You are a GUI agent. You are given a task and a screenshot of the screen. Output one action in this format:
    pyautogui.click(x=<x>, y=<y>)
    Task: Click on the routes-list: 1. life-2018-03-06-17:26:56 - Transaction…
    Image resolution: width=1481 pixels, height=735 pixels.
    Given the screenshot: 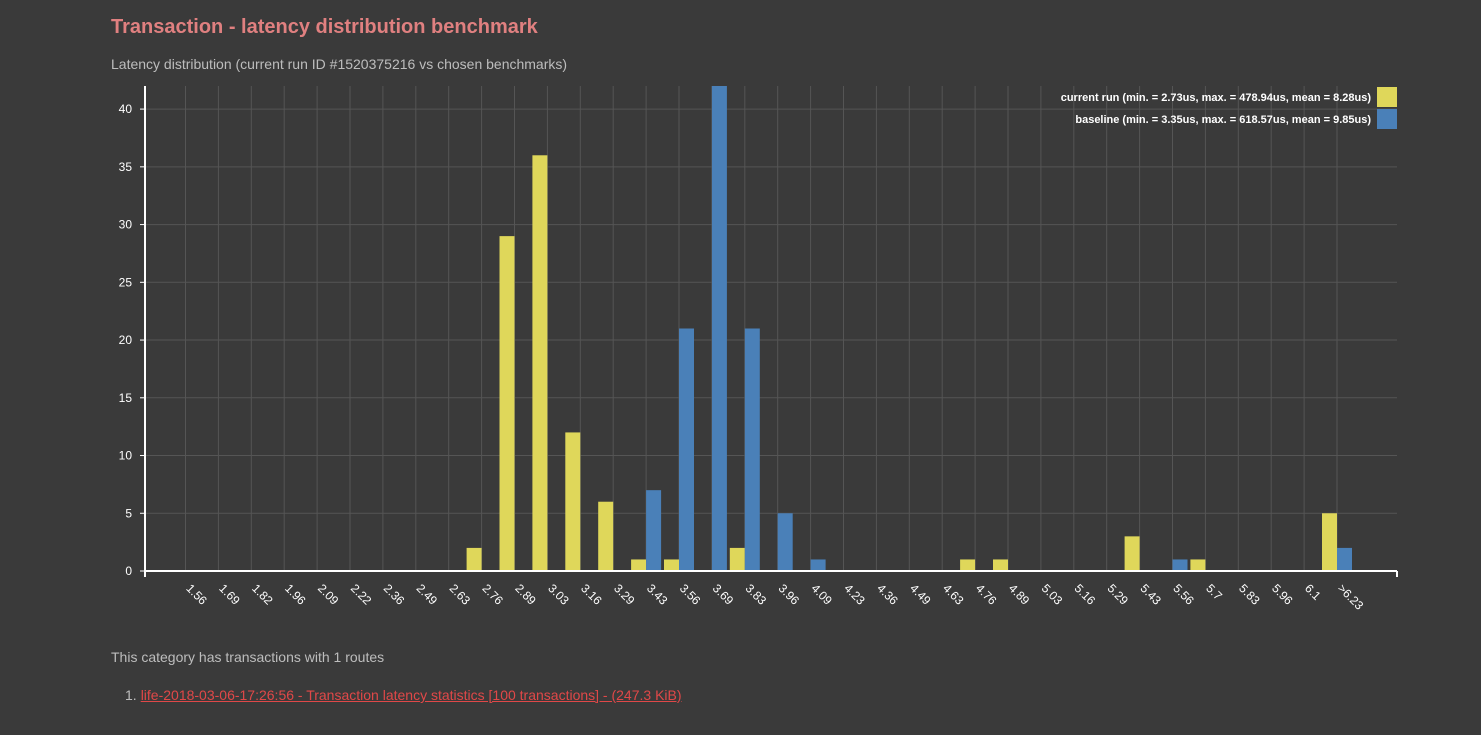 What is the action you would take?
    pyautogui.click(x=403, y=695)
    